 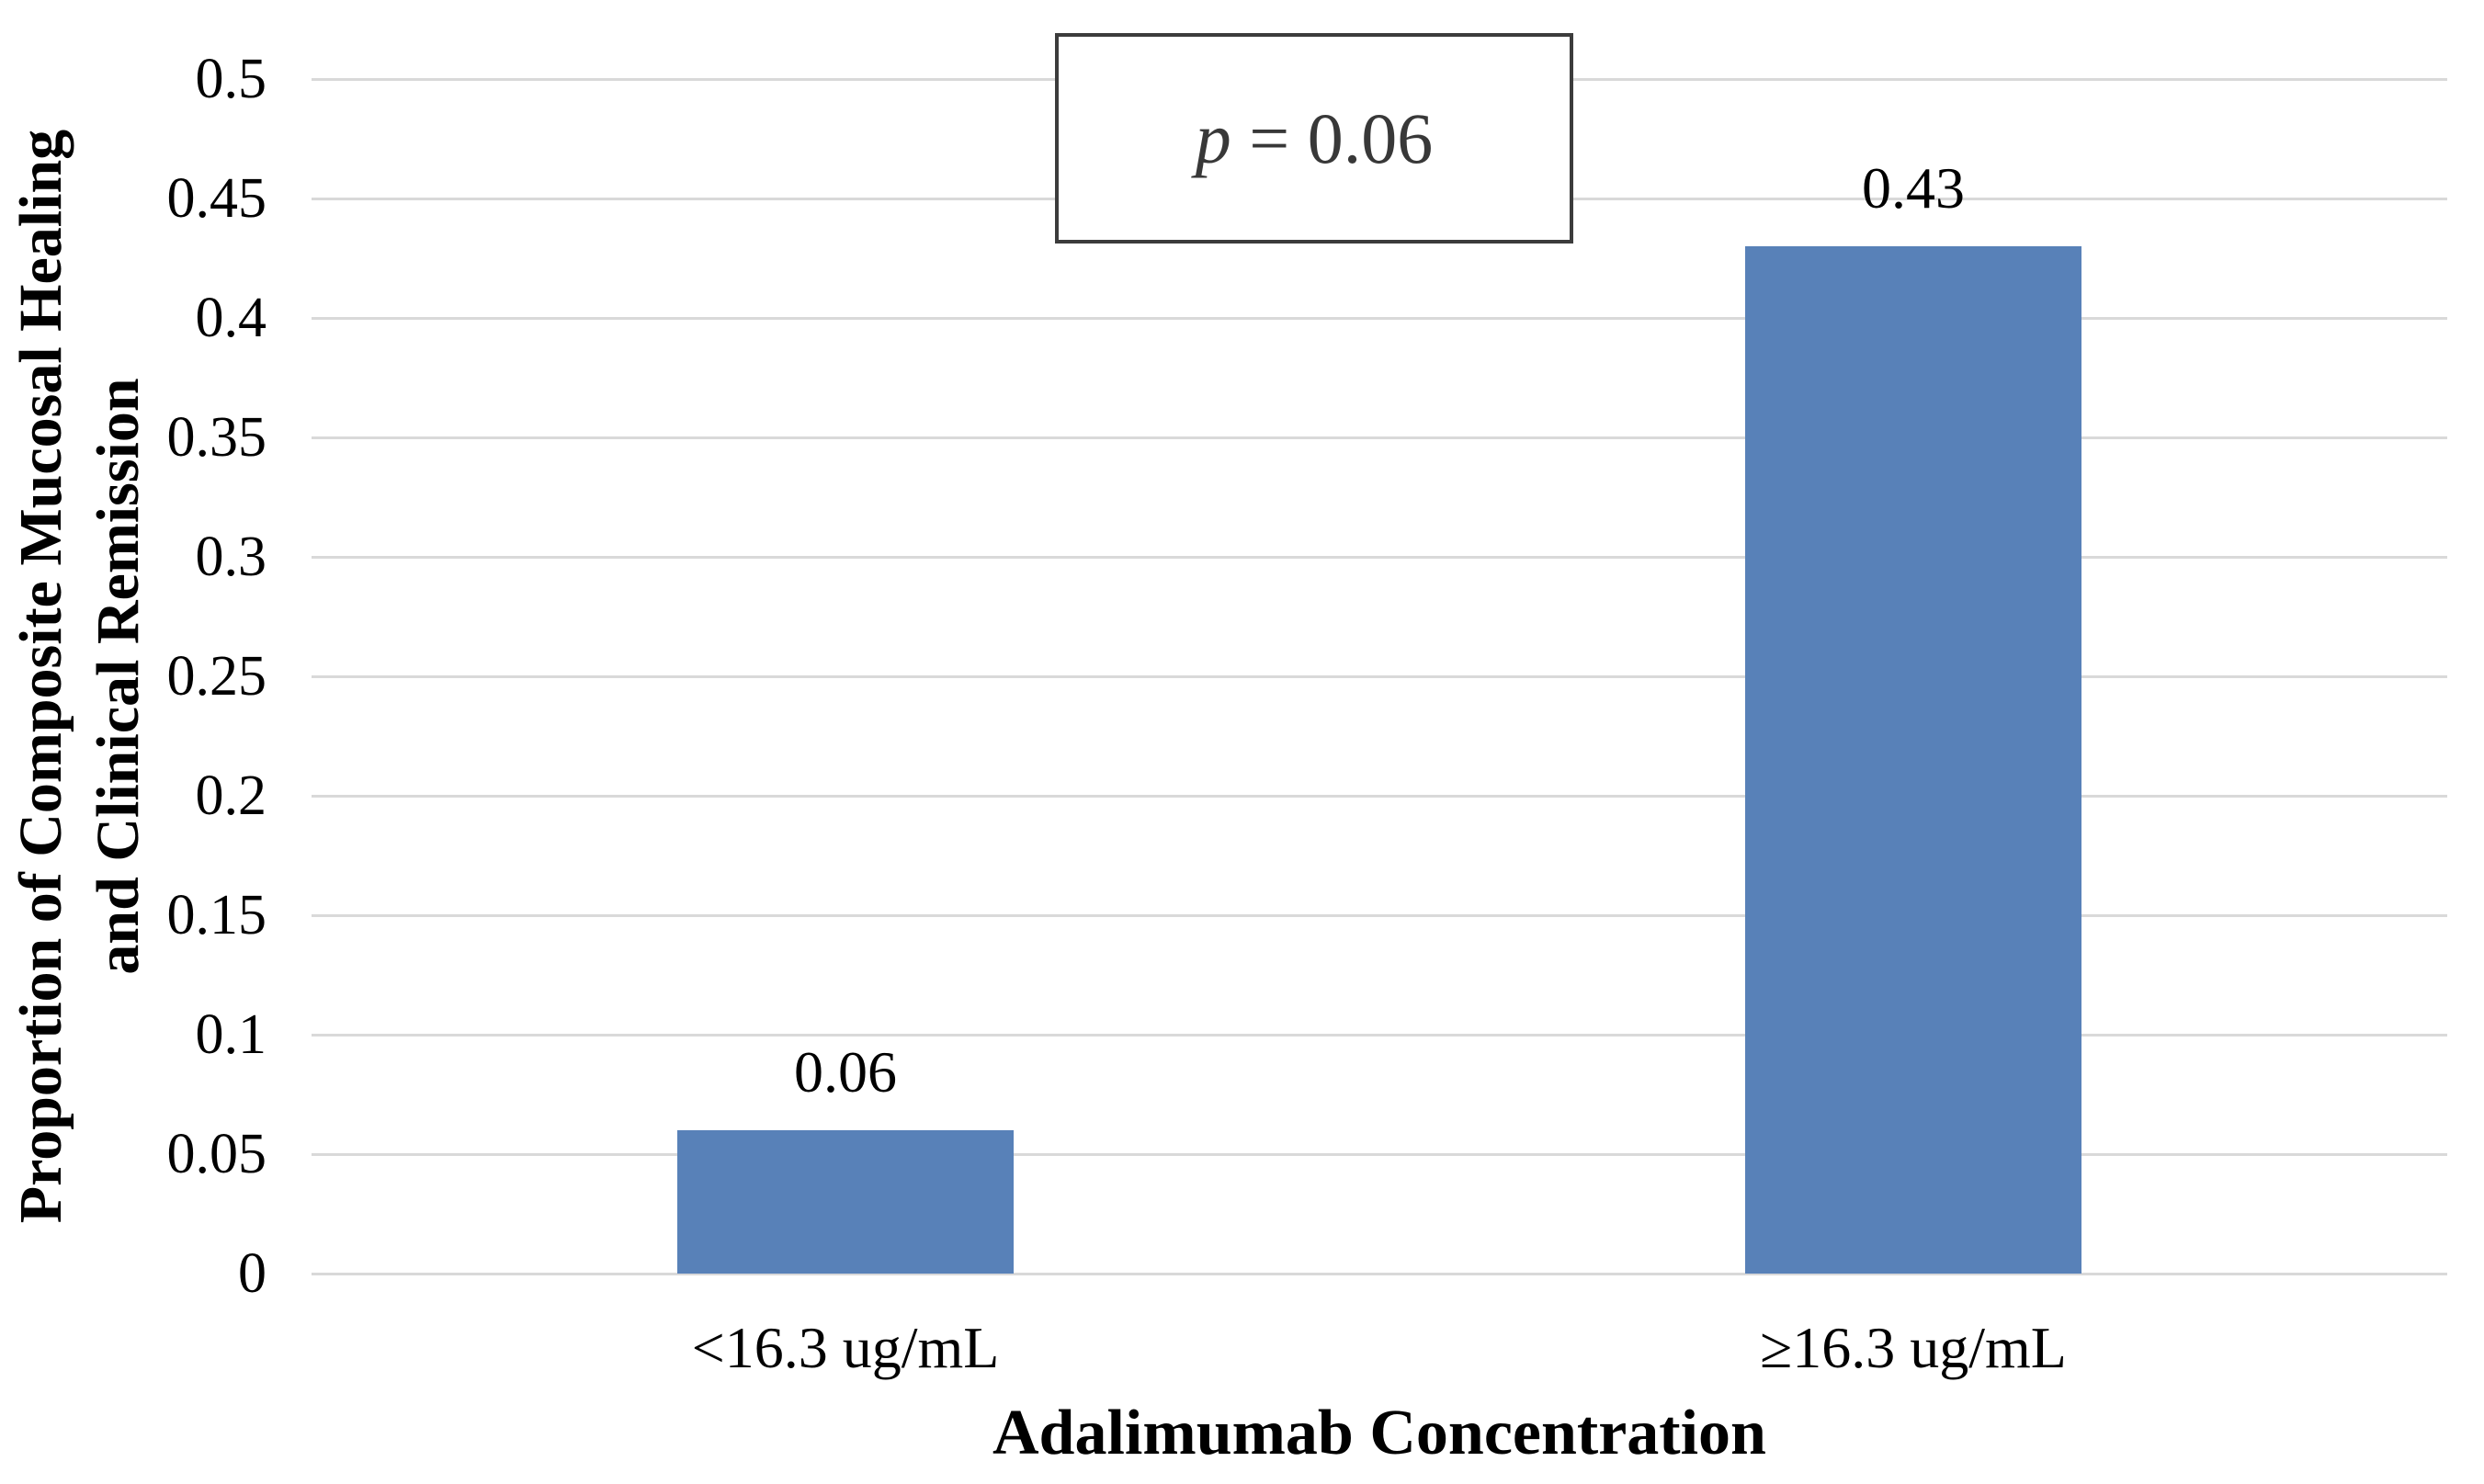 I want to click on bar-data-label: 0.43, so click(x=1913, y=188).